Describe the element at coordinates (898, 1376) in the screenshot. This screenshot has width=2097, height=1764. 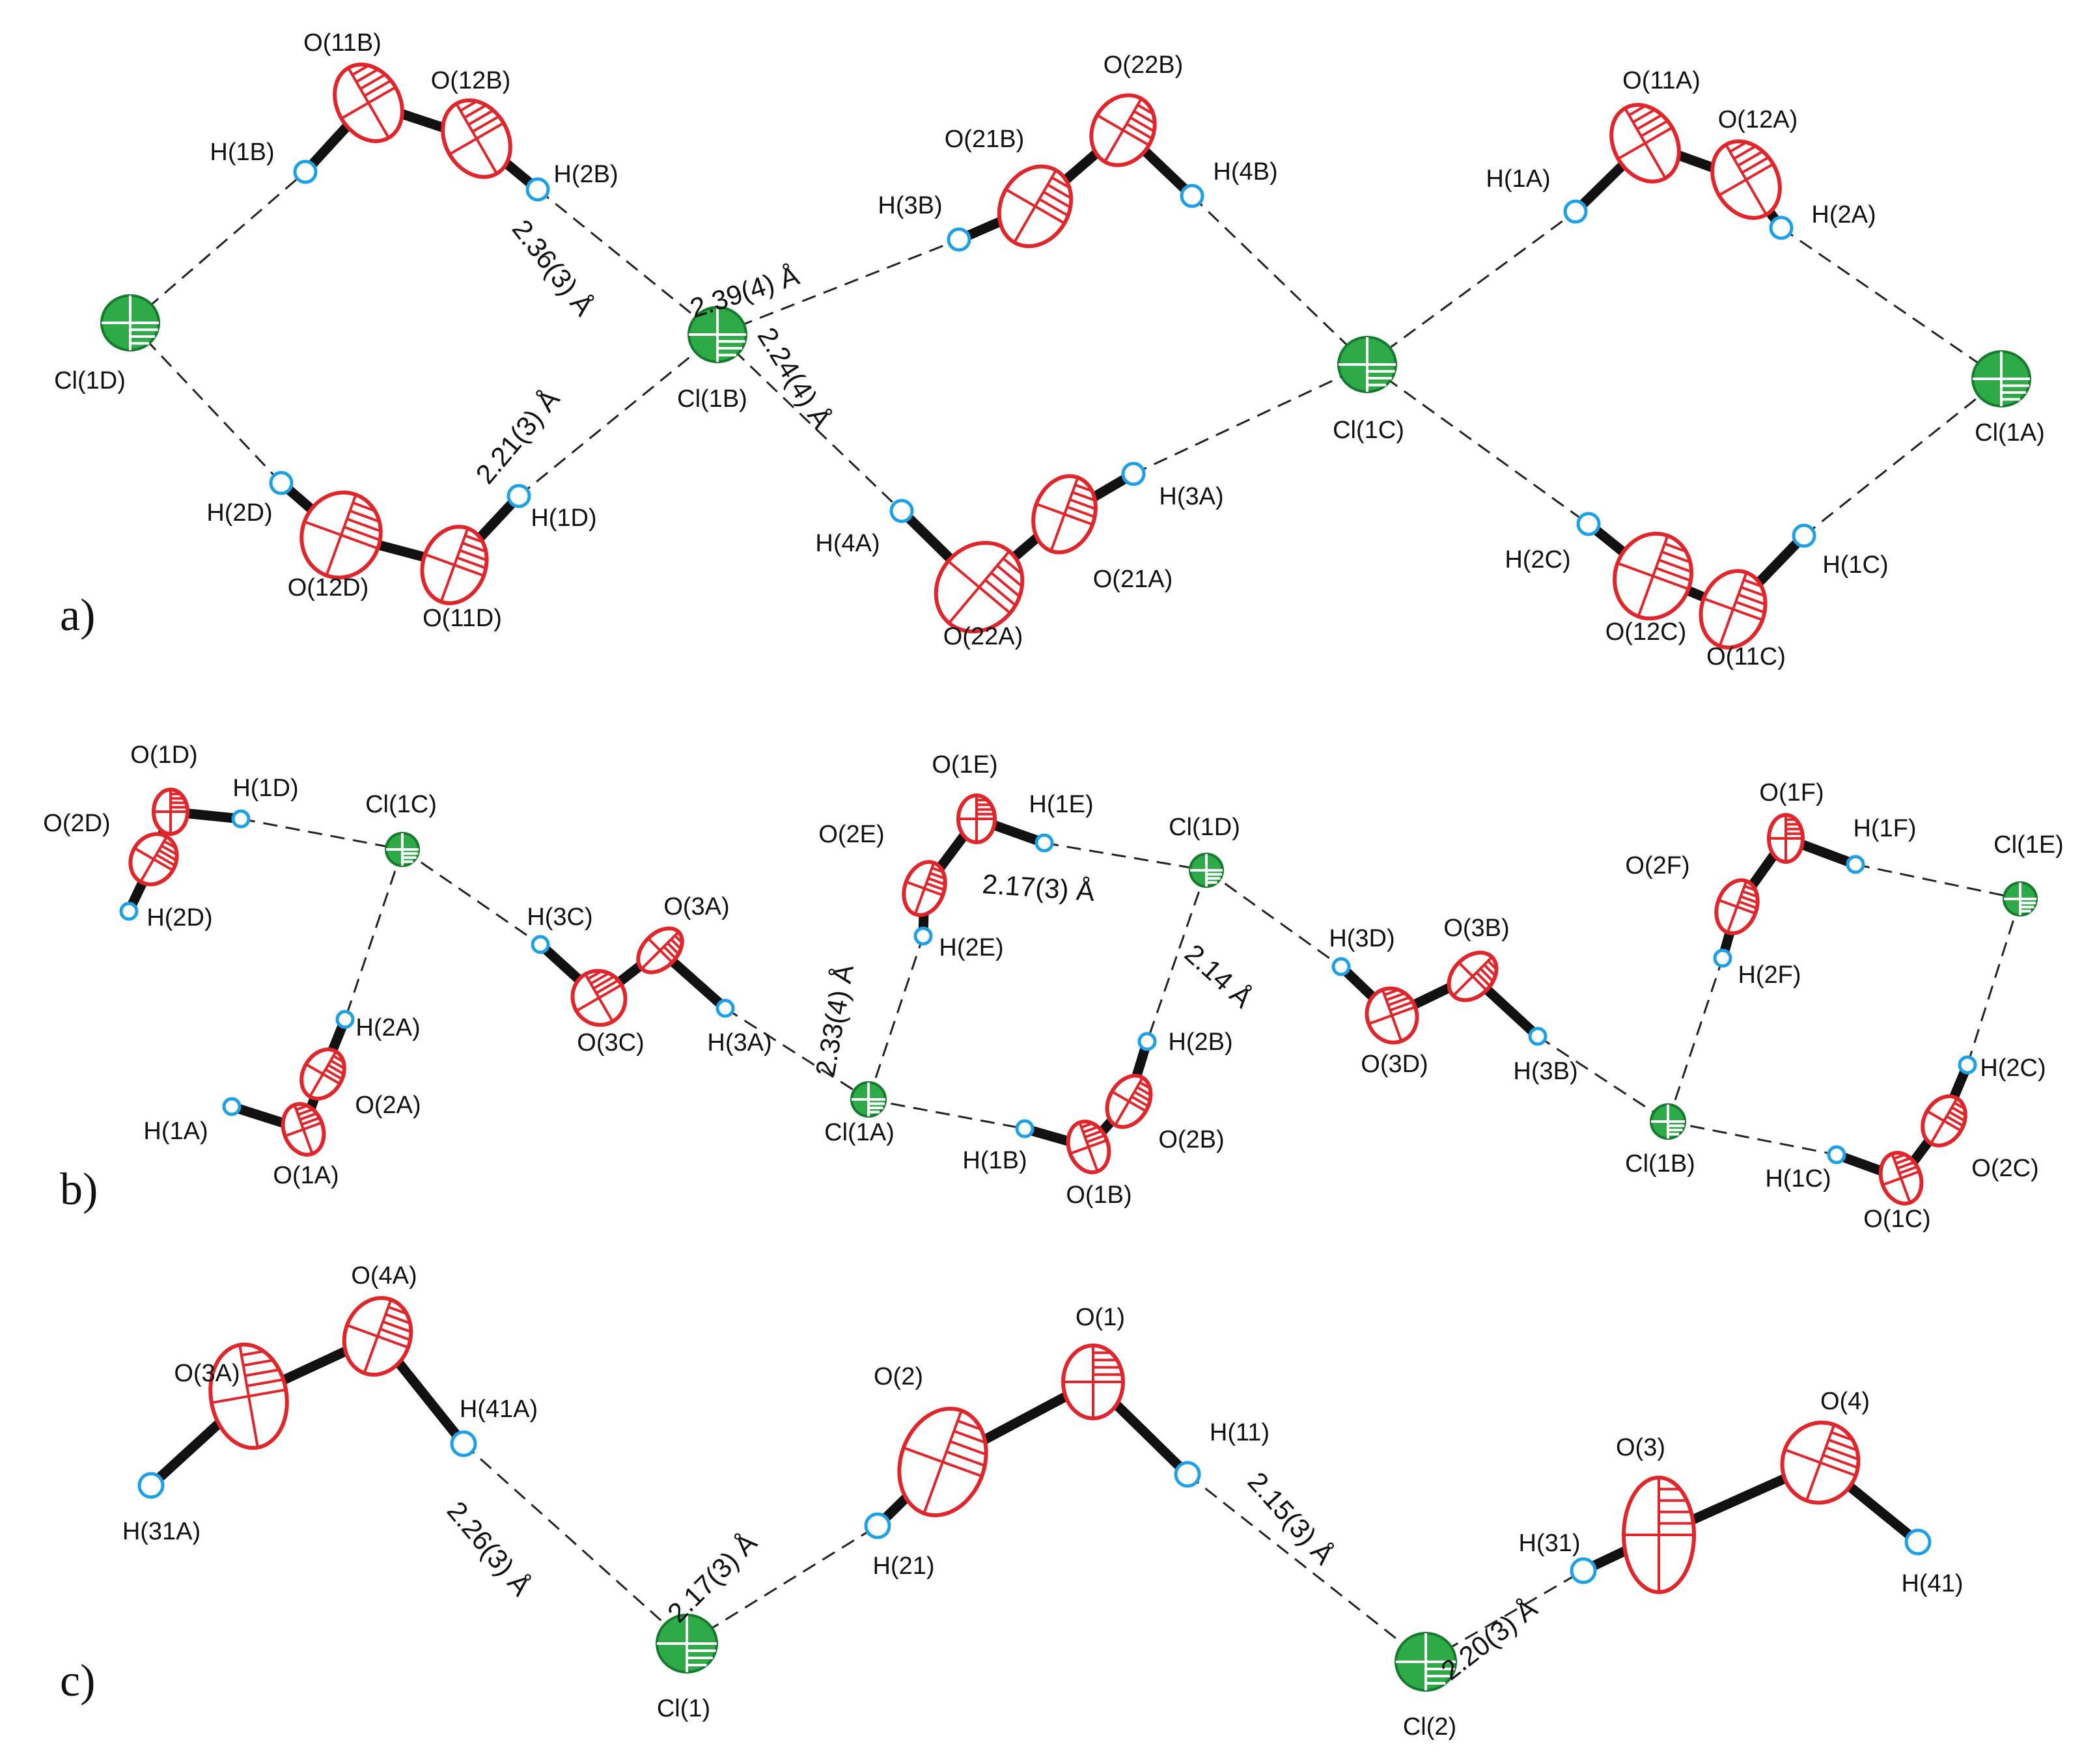
I see `atom-label-c-o2: O(2)` at that location.